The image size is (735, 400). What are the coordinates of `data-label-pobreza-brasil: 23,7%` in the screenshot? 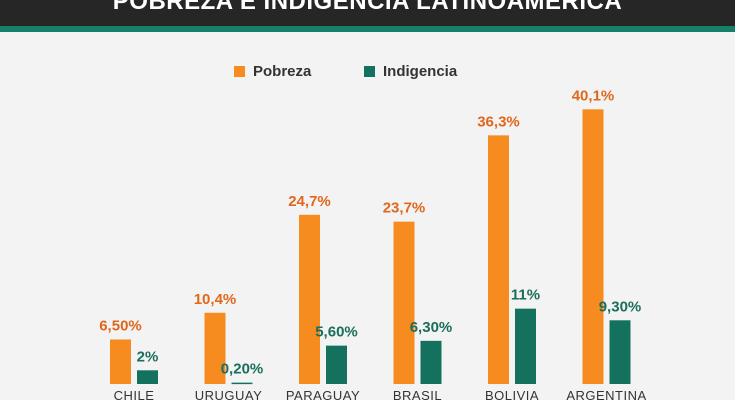 It's located at (404, 208).